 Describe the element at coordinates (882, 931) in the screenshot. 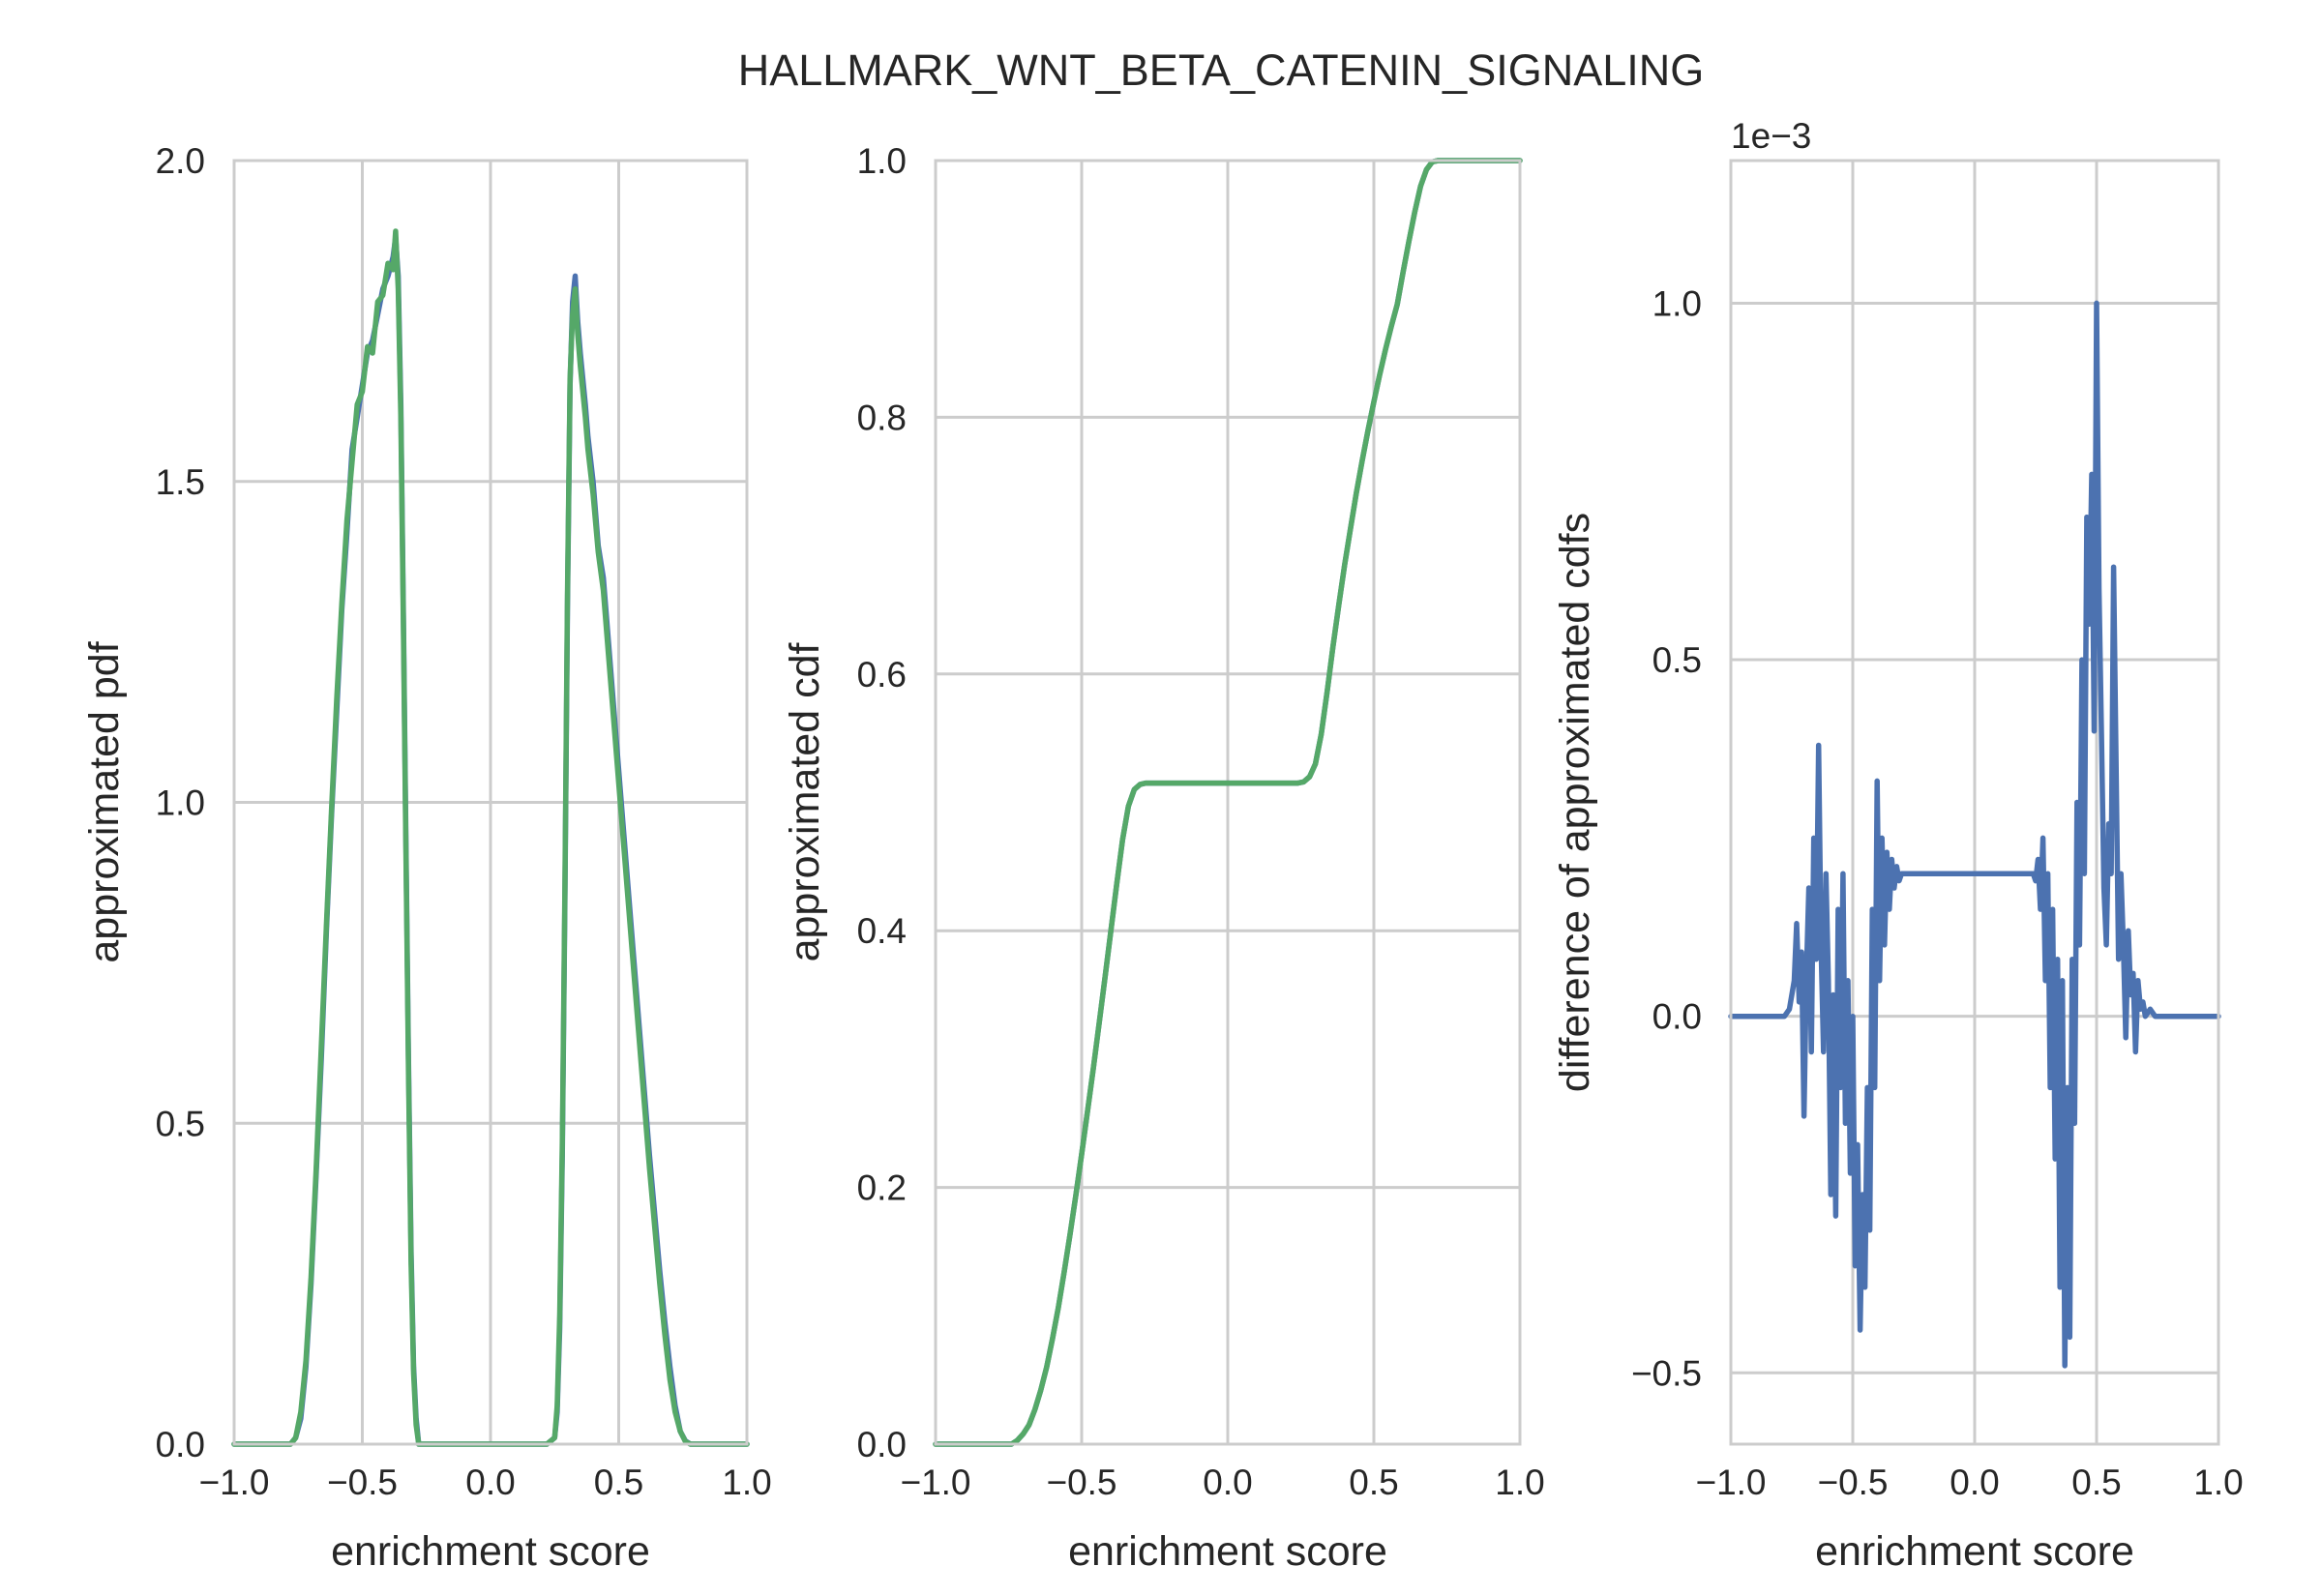

I see `y-tick-label: 0.4` at that location.